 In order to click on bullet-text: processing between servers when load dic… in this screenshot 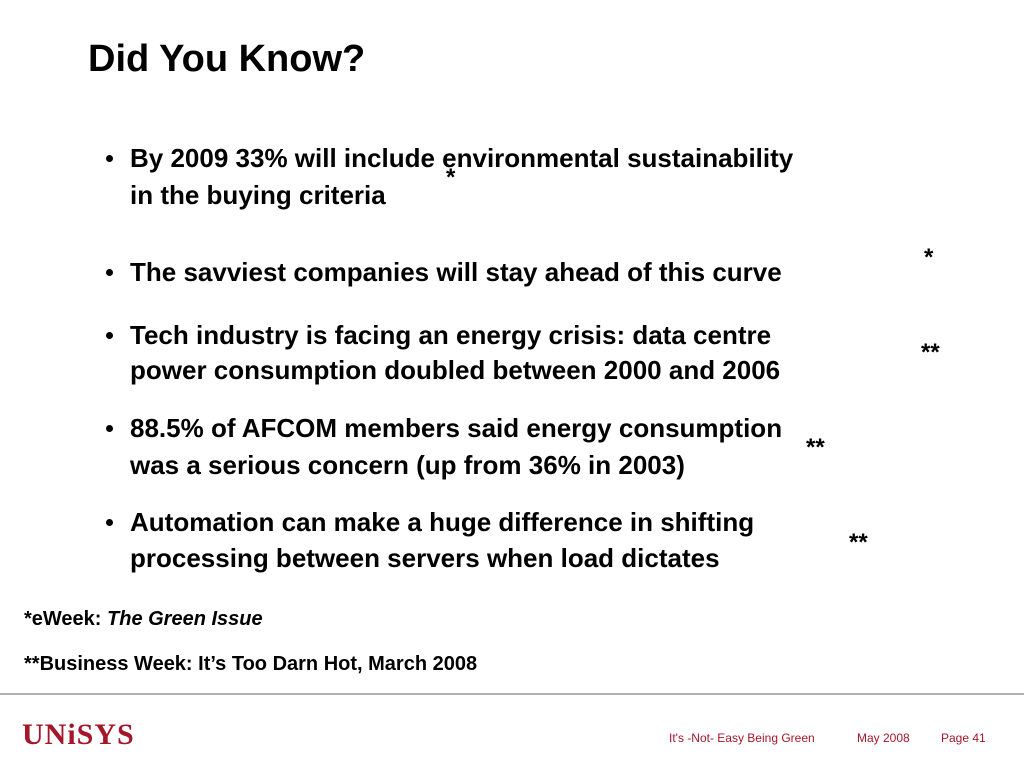, I will do `click(425, 558)`.